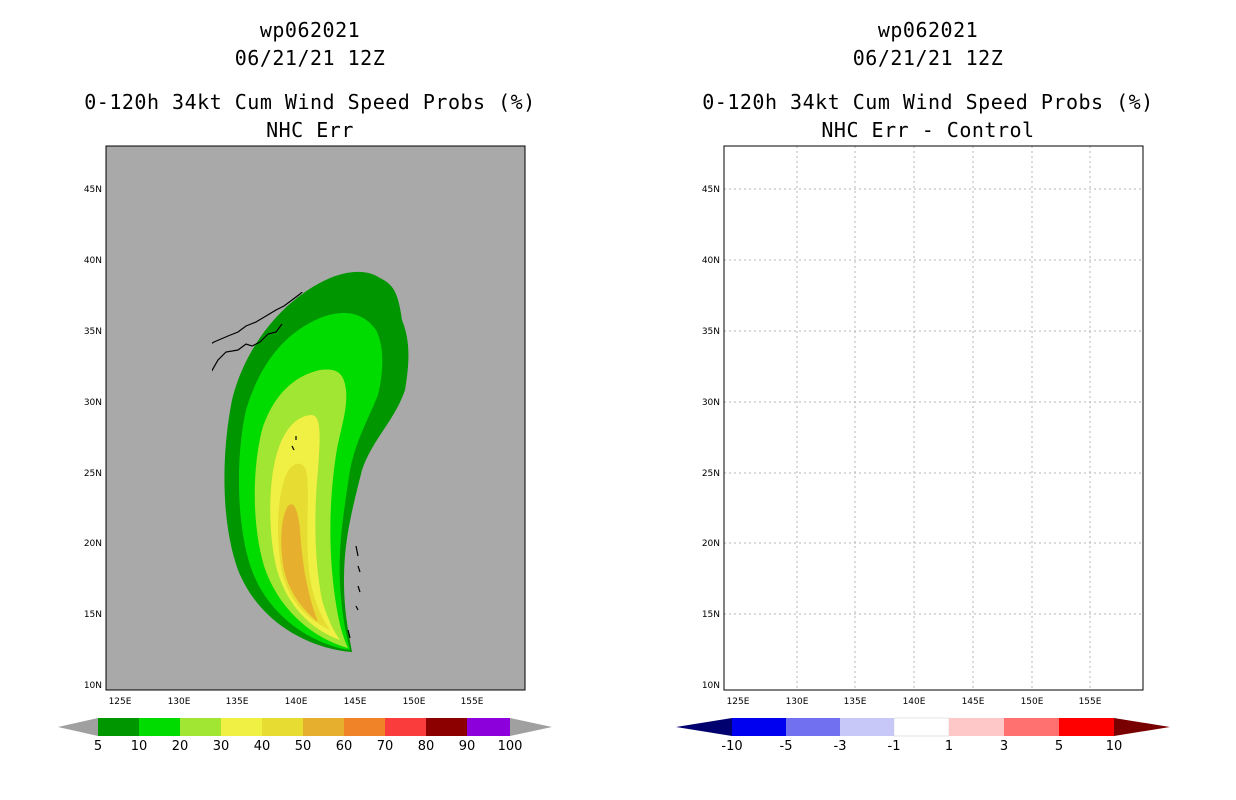 This screenshot has width=1236, height=800. Describe the element at coordinates (949, 746) in the screenshot. I see `right-colorbar-label: 1` at that location.